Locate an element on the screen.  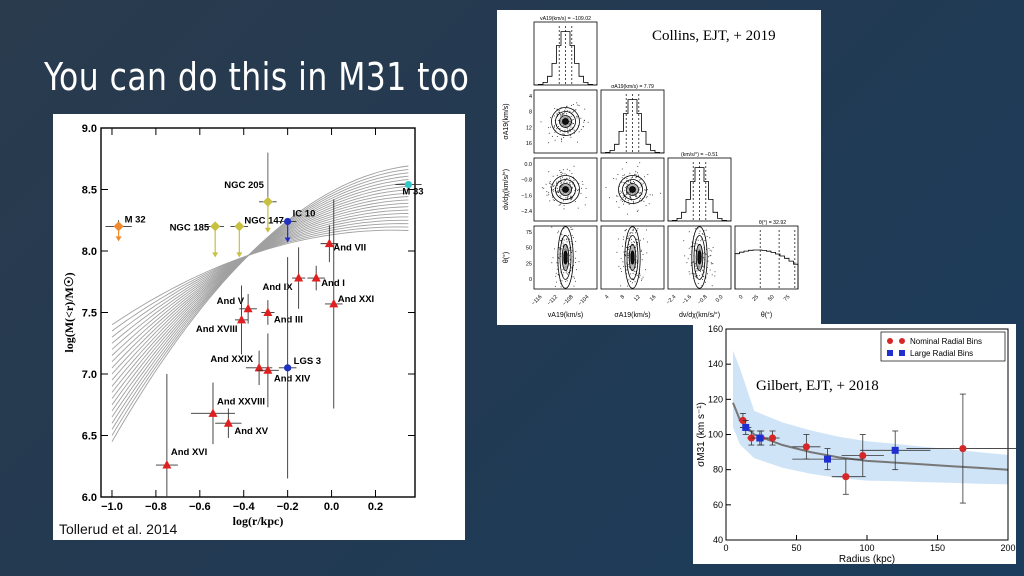
x-tick-label: 150 is located at coordinates (937, 548).